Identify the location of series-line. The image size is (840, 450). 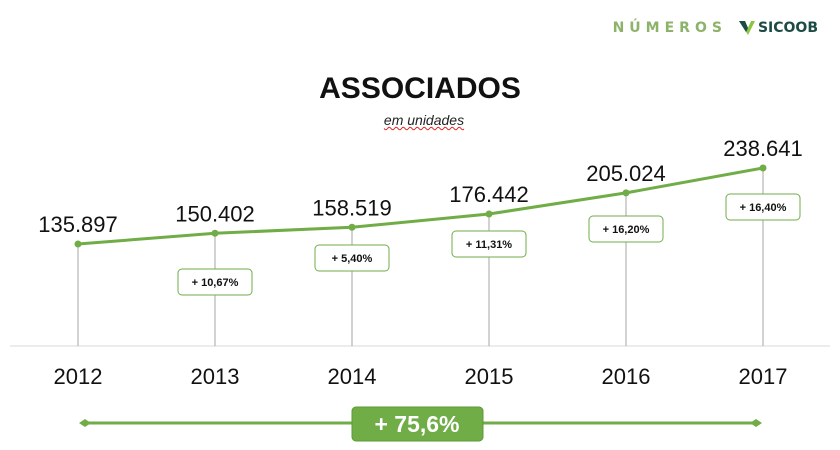
(420, 206).